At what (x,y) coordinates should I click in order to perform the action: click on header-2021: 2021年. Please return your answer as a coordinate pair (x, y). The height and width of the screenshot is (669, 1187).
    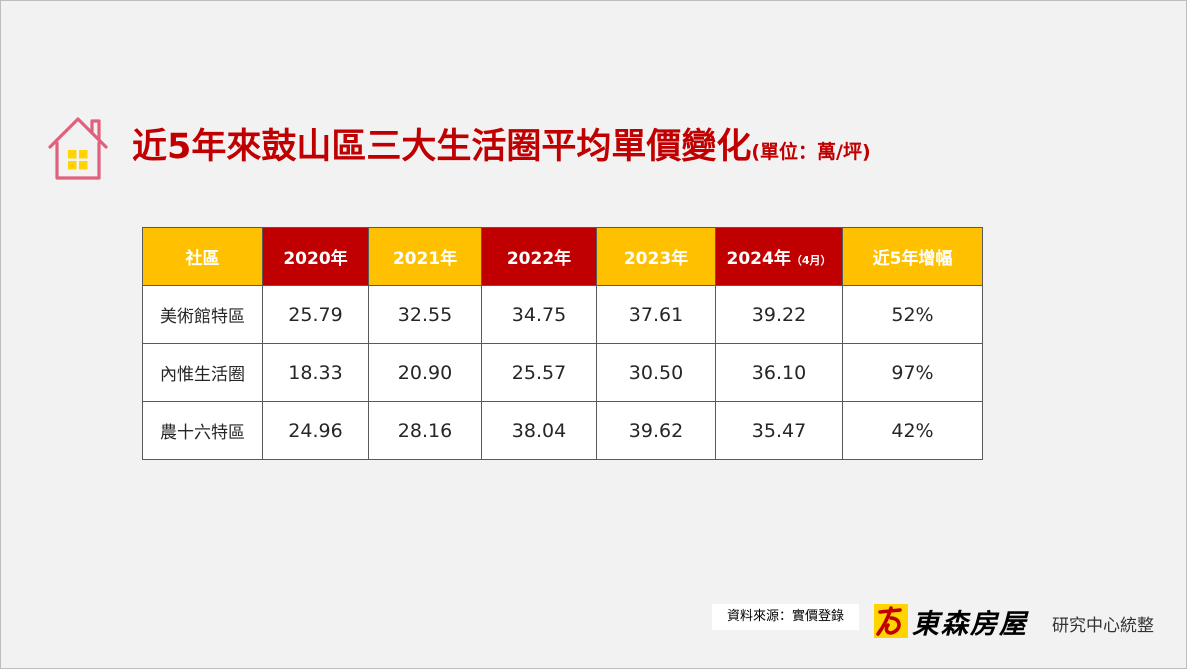
    Looking at the image, I should click on (425, 256).